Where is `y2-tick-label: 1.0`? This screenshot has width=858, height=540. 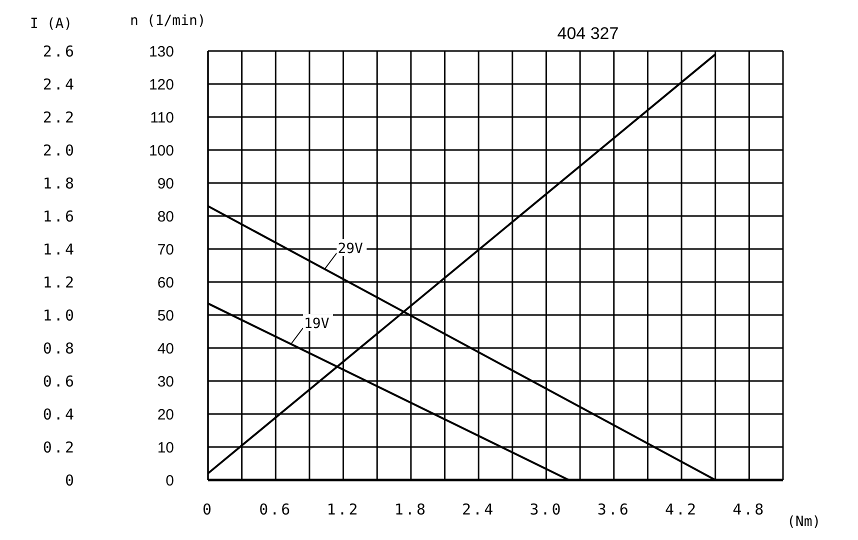
y2-tick-label: 1.0 is located at coordinates (59, 315).